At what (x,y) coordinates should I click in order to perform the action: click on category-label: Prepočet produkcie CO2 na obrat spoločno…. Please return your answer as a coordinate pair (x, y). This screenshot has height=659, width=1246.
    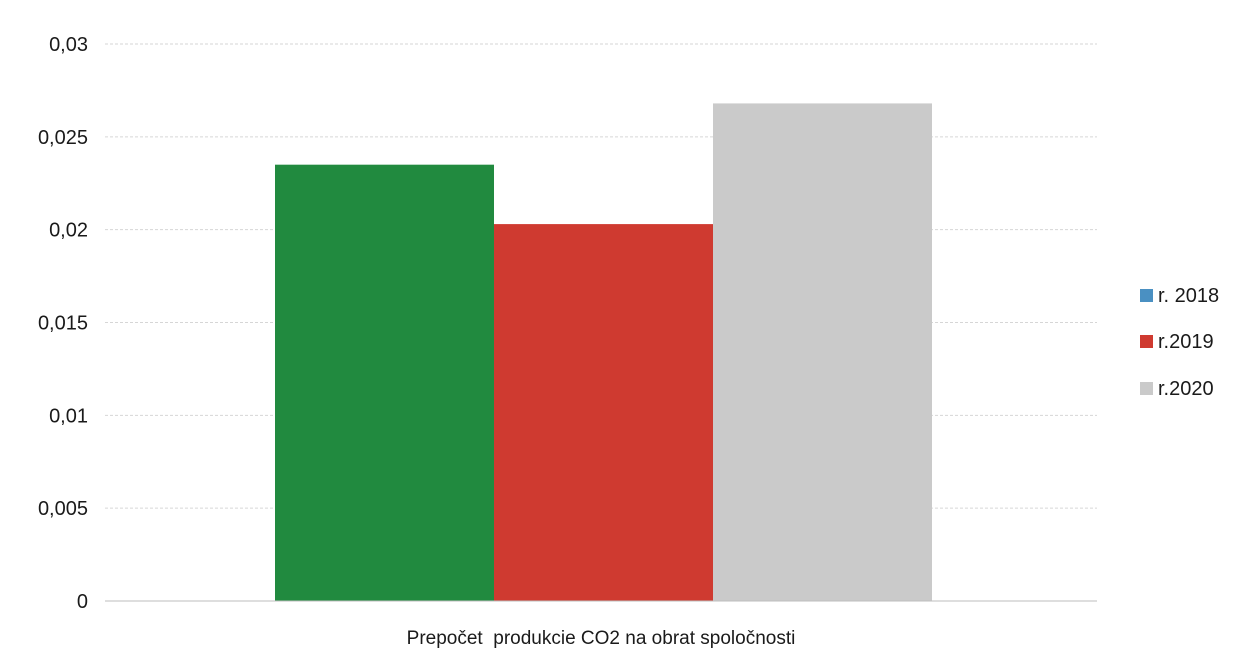
    Looking at the image, I should click on (601, 638).